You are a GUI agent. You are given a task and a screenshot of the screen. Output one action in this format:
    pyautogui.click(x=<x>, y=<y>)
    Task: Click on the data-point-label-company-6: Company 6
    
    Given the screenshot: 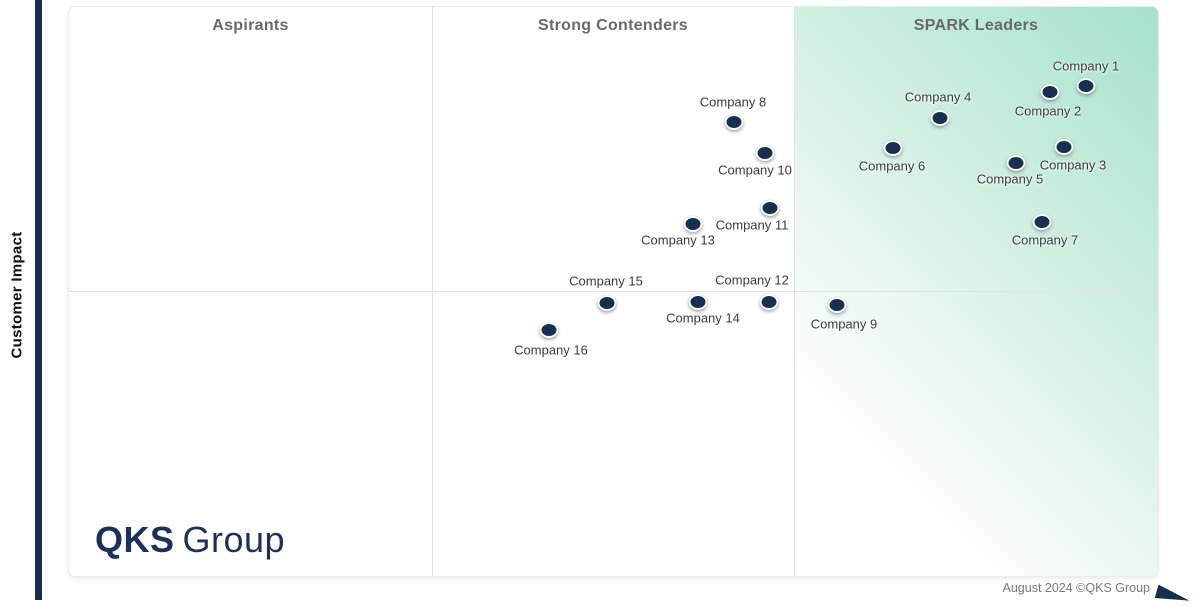 What is the action you would take?
    pyautogui.click(x=892, y=166)
    